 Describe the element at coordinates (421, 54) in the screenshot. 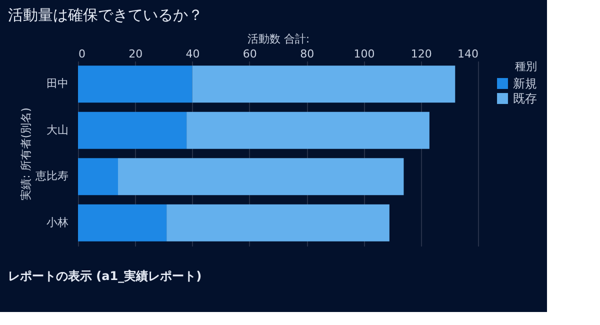

I see `x-tick-label: 120` at that location.